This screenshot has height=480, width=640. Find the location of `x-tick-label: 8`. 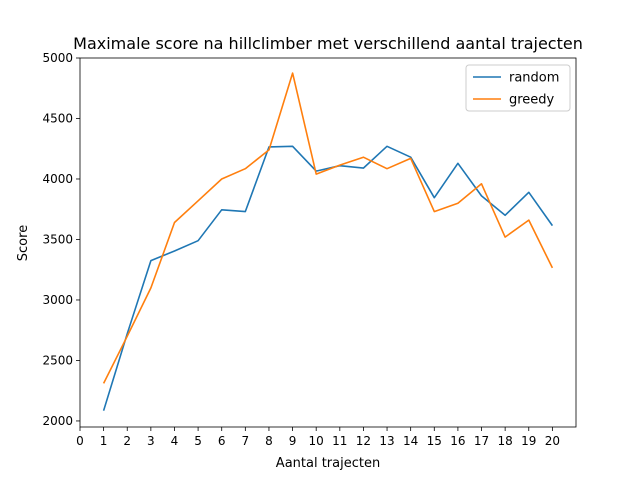

x-tick-label: 8 is located at coordinates (269, 441).